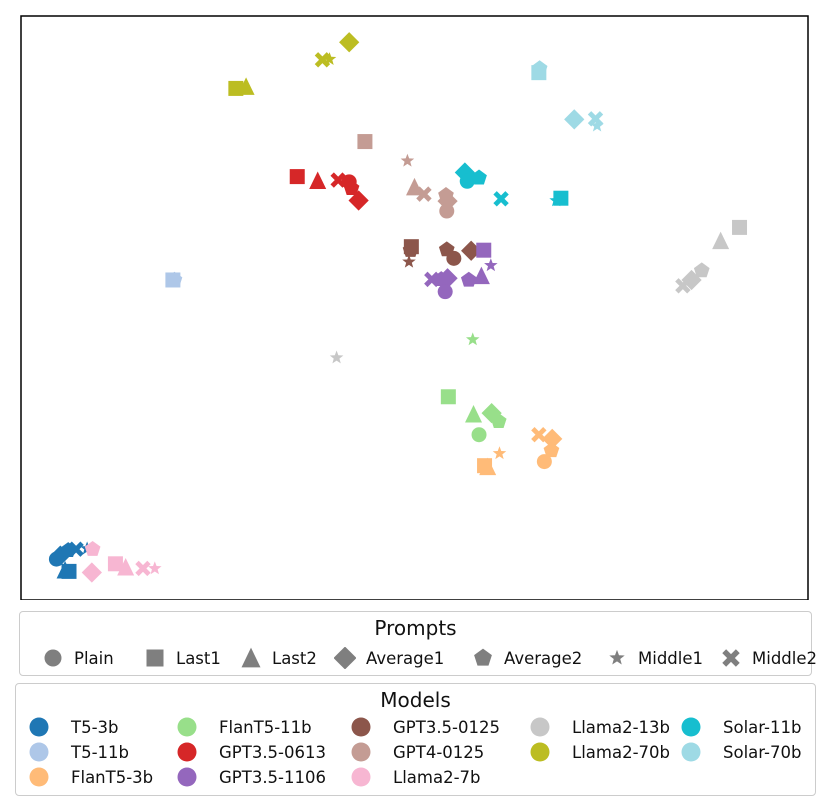  Describe the element at coordinates (415, 777) in the screenshot. I see `model-legend-llama2-7b: Llama2-7b` at that location.